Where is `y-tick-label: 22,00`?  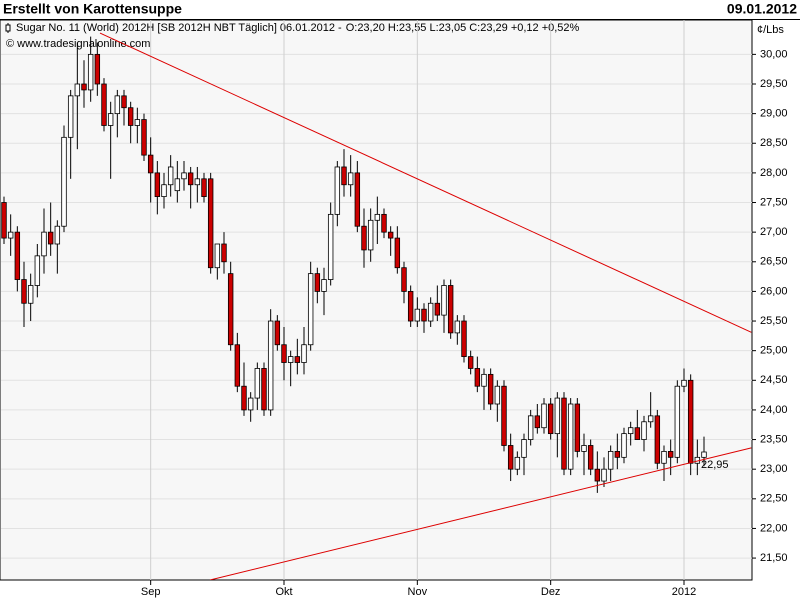
y-tick-label: 22,00 is located at coordinates (774, 528).